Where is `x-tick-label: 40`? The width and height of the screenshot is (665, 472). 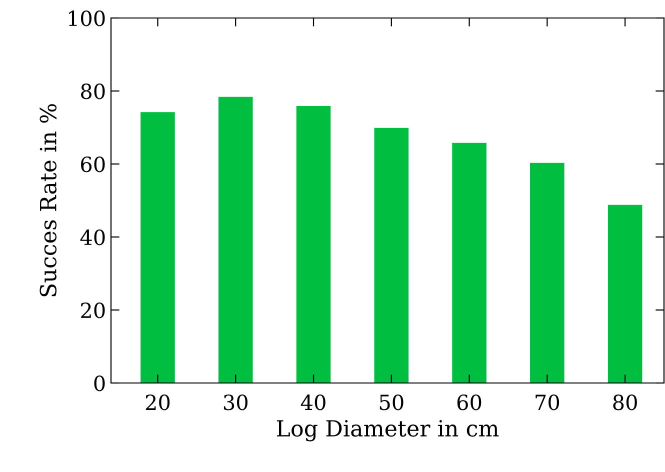 x-tick-label: 40 is located at coordinates (313, 402).